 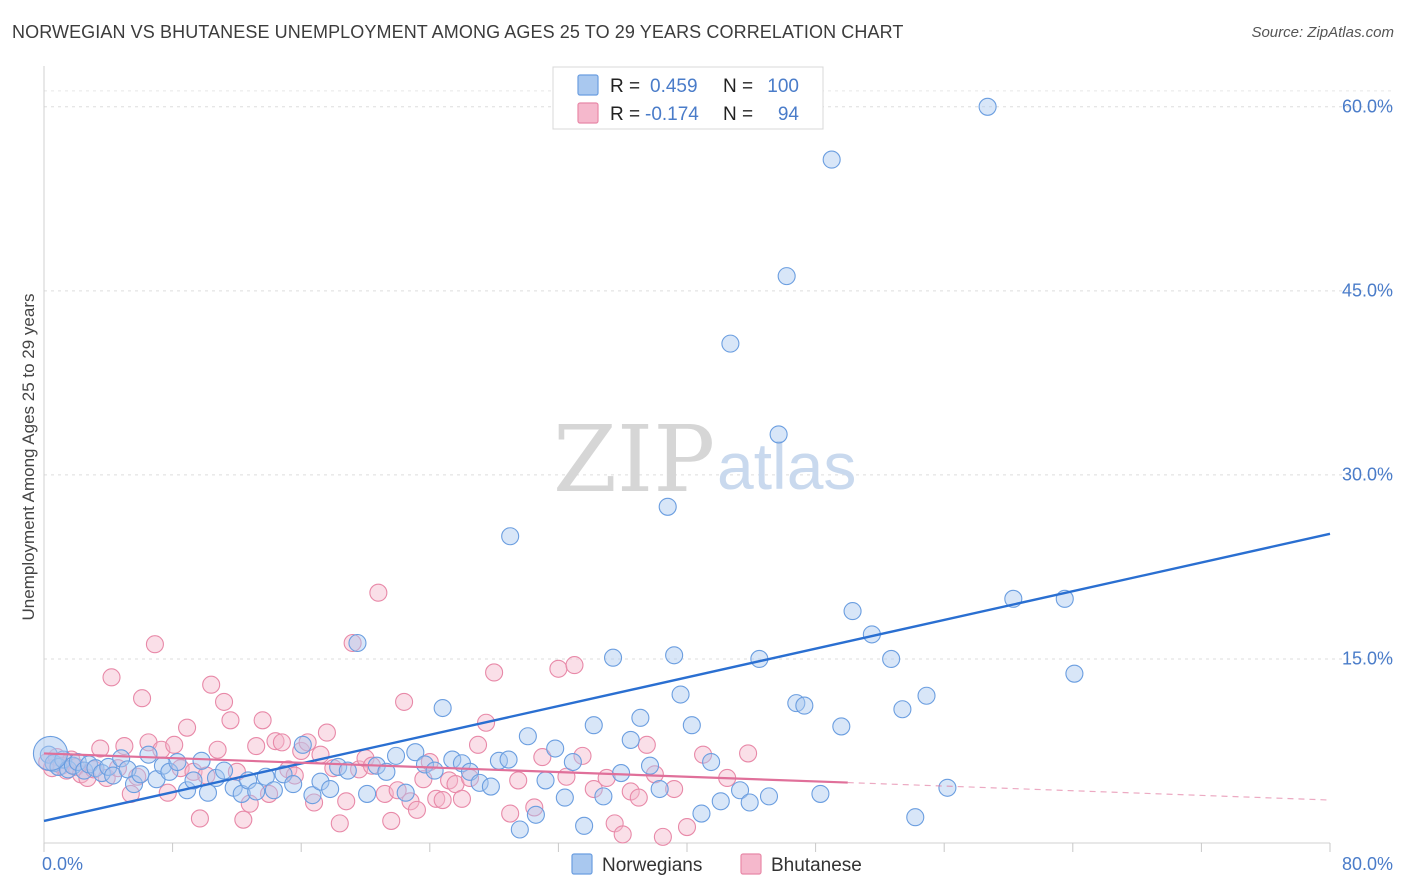 What do you see at coordinates (688, 98) in the screenshot?
I see `stats-legend: R = 0.459 N = 100 R = -0.174 N = 94` at bounding box center [688, 98].